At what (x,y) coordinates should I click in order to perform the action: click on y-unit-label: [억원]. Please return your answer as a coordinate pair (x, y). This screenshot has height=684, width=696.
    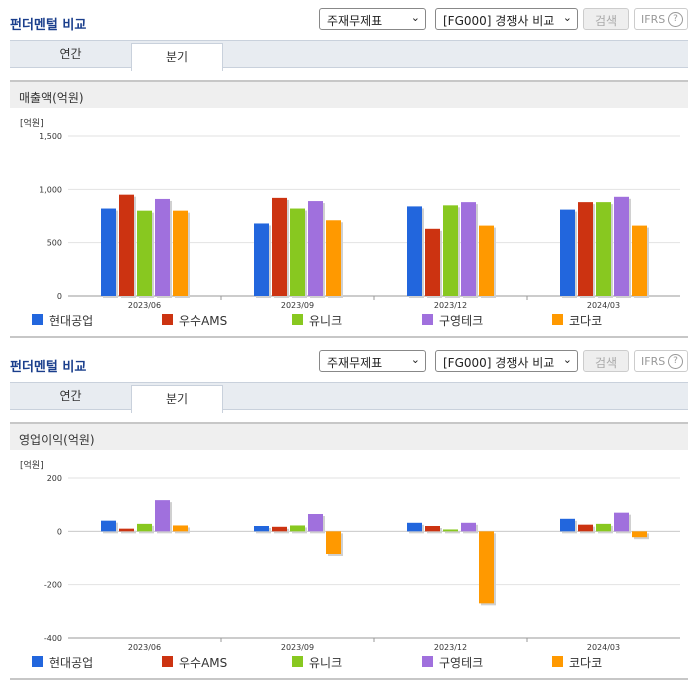
    Looking at the image, I should click on (32, 123).